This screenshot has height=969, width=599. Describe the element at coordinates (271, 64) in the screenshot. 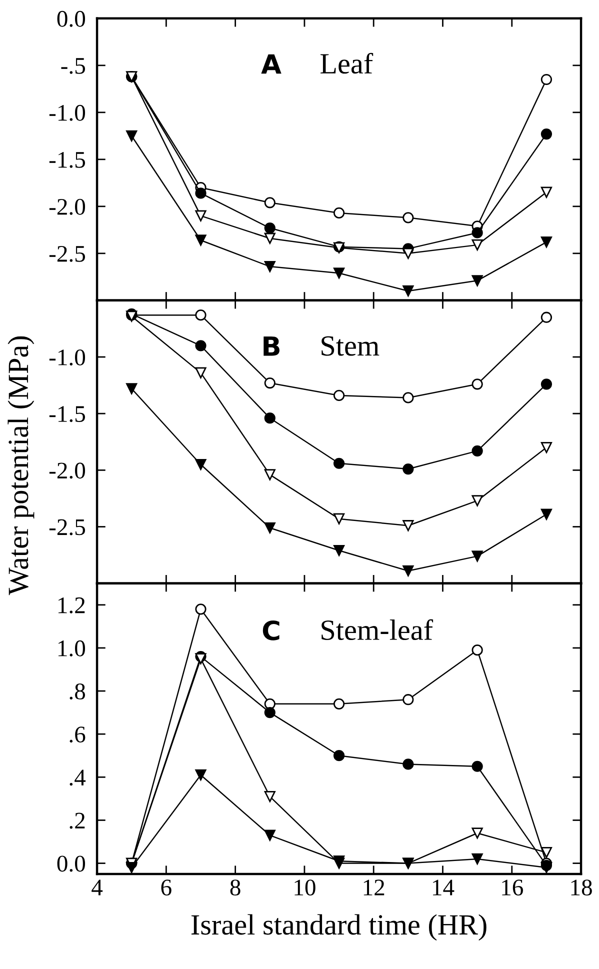

I see `text: A` at that location.